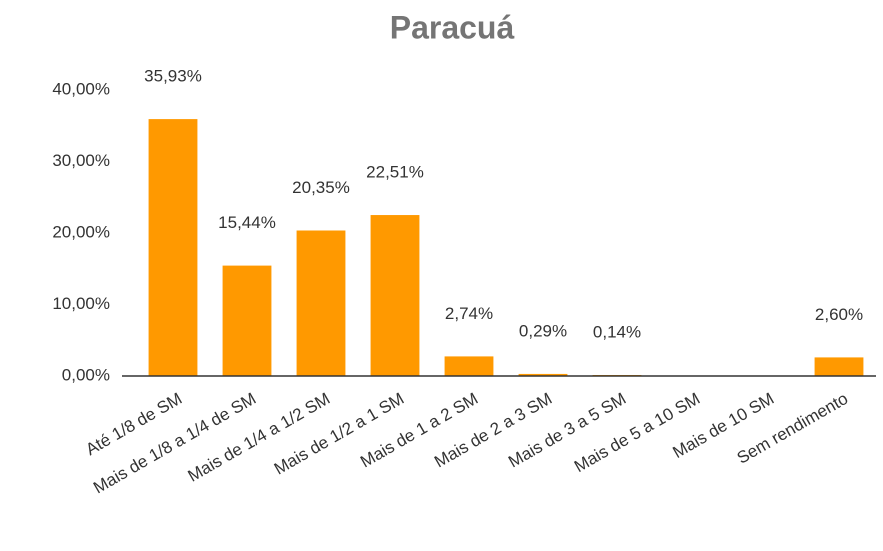  Describe the element at coordinates (321, 187) in the screenshot. I see `data-label: 20,35%` at that location.